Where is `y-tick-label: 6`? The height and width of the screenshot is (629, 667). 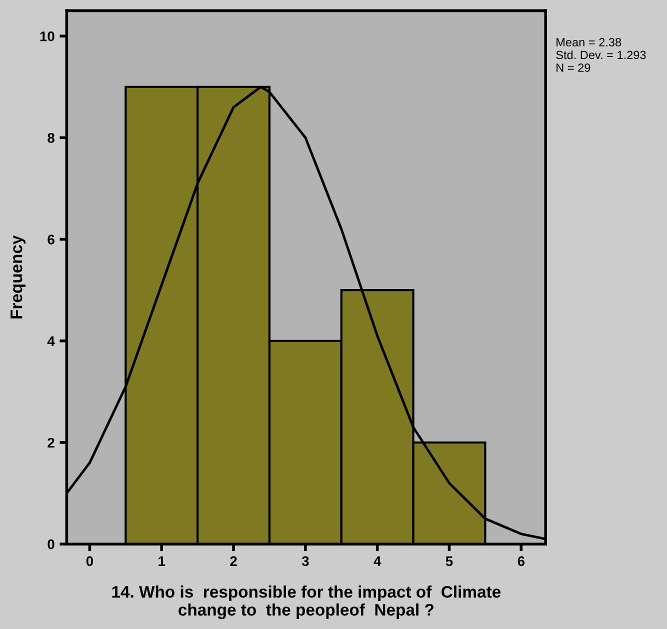 y-tick-label: 6 is located at coordinates (51, 239).